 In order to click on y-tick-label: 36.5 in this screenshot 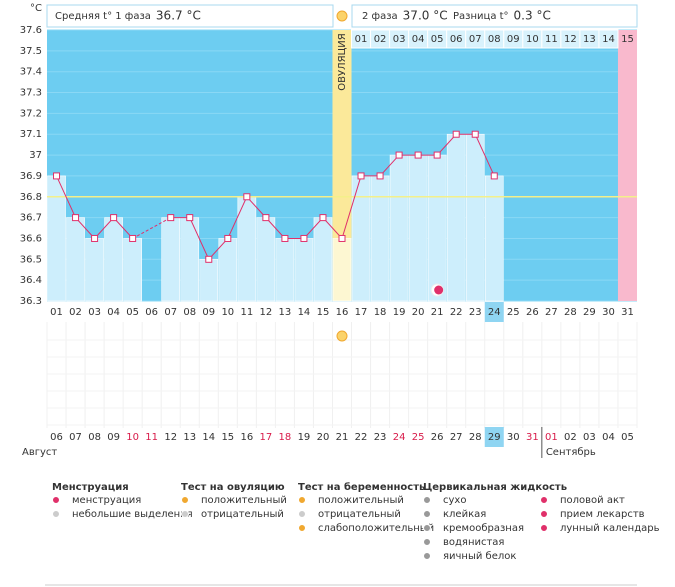, I will do `click(31, 259)`.